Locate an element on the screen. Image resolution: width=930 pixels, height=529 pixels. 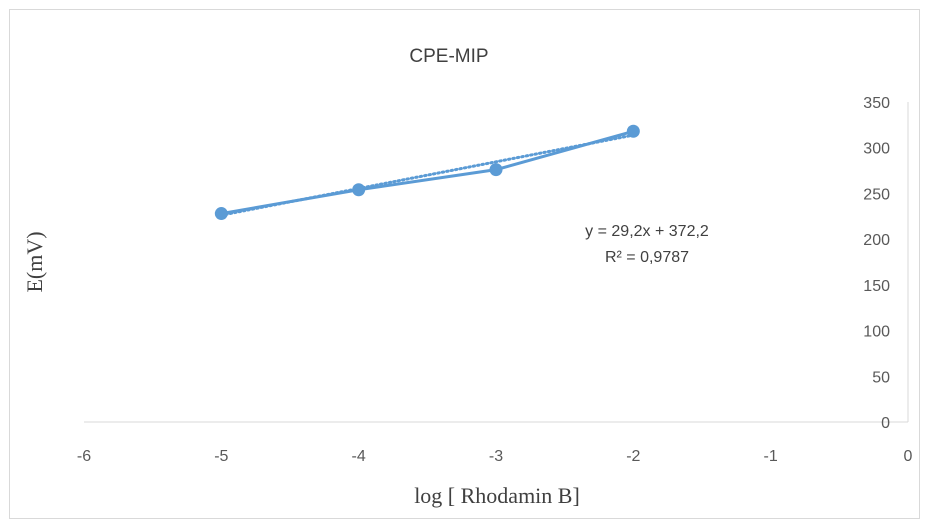
x-tick-label: 0 is located at coordinates (908, 456).